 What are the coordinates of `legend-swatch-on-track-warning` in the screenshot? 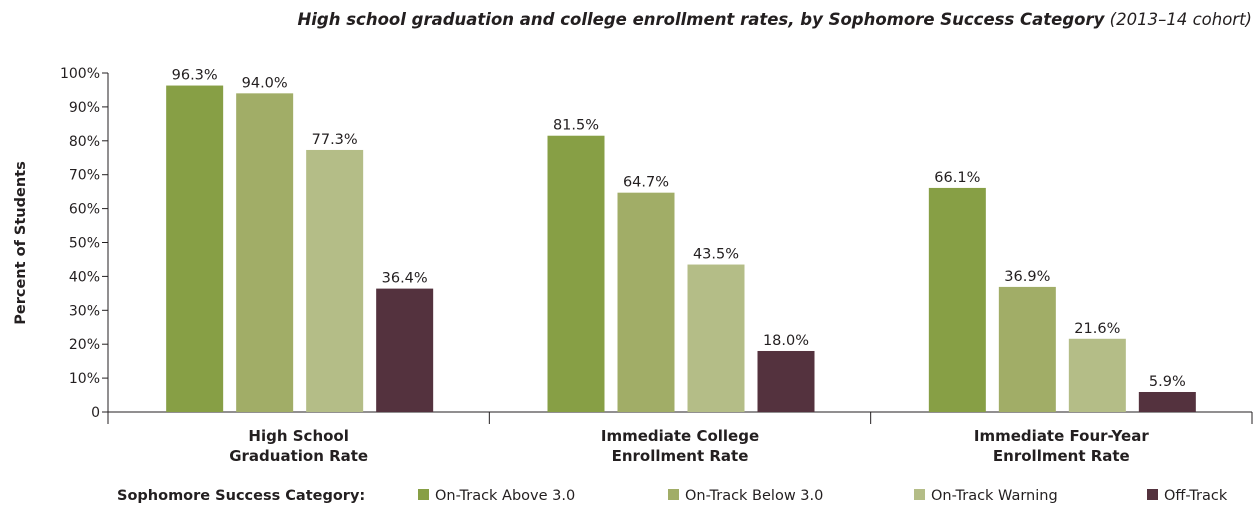 It's located at (919, 494).